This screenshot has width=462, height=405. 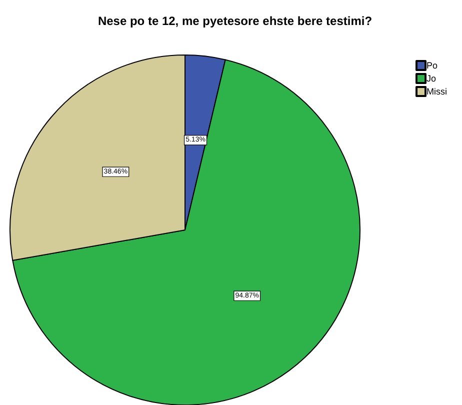 What do you see at coordinates (235, 21) in the screenshot?
I see `chart-title: Nese po te 12, me pyetesore ehste bere testimi?` at bounding box center [235, 21].